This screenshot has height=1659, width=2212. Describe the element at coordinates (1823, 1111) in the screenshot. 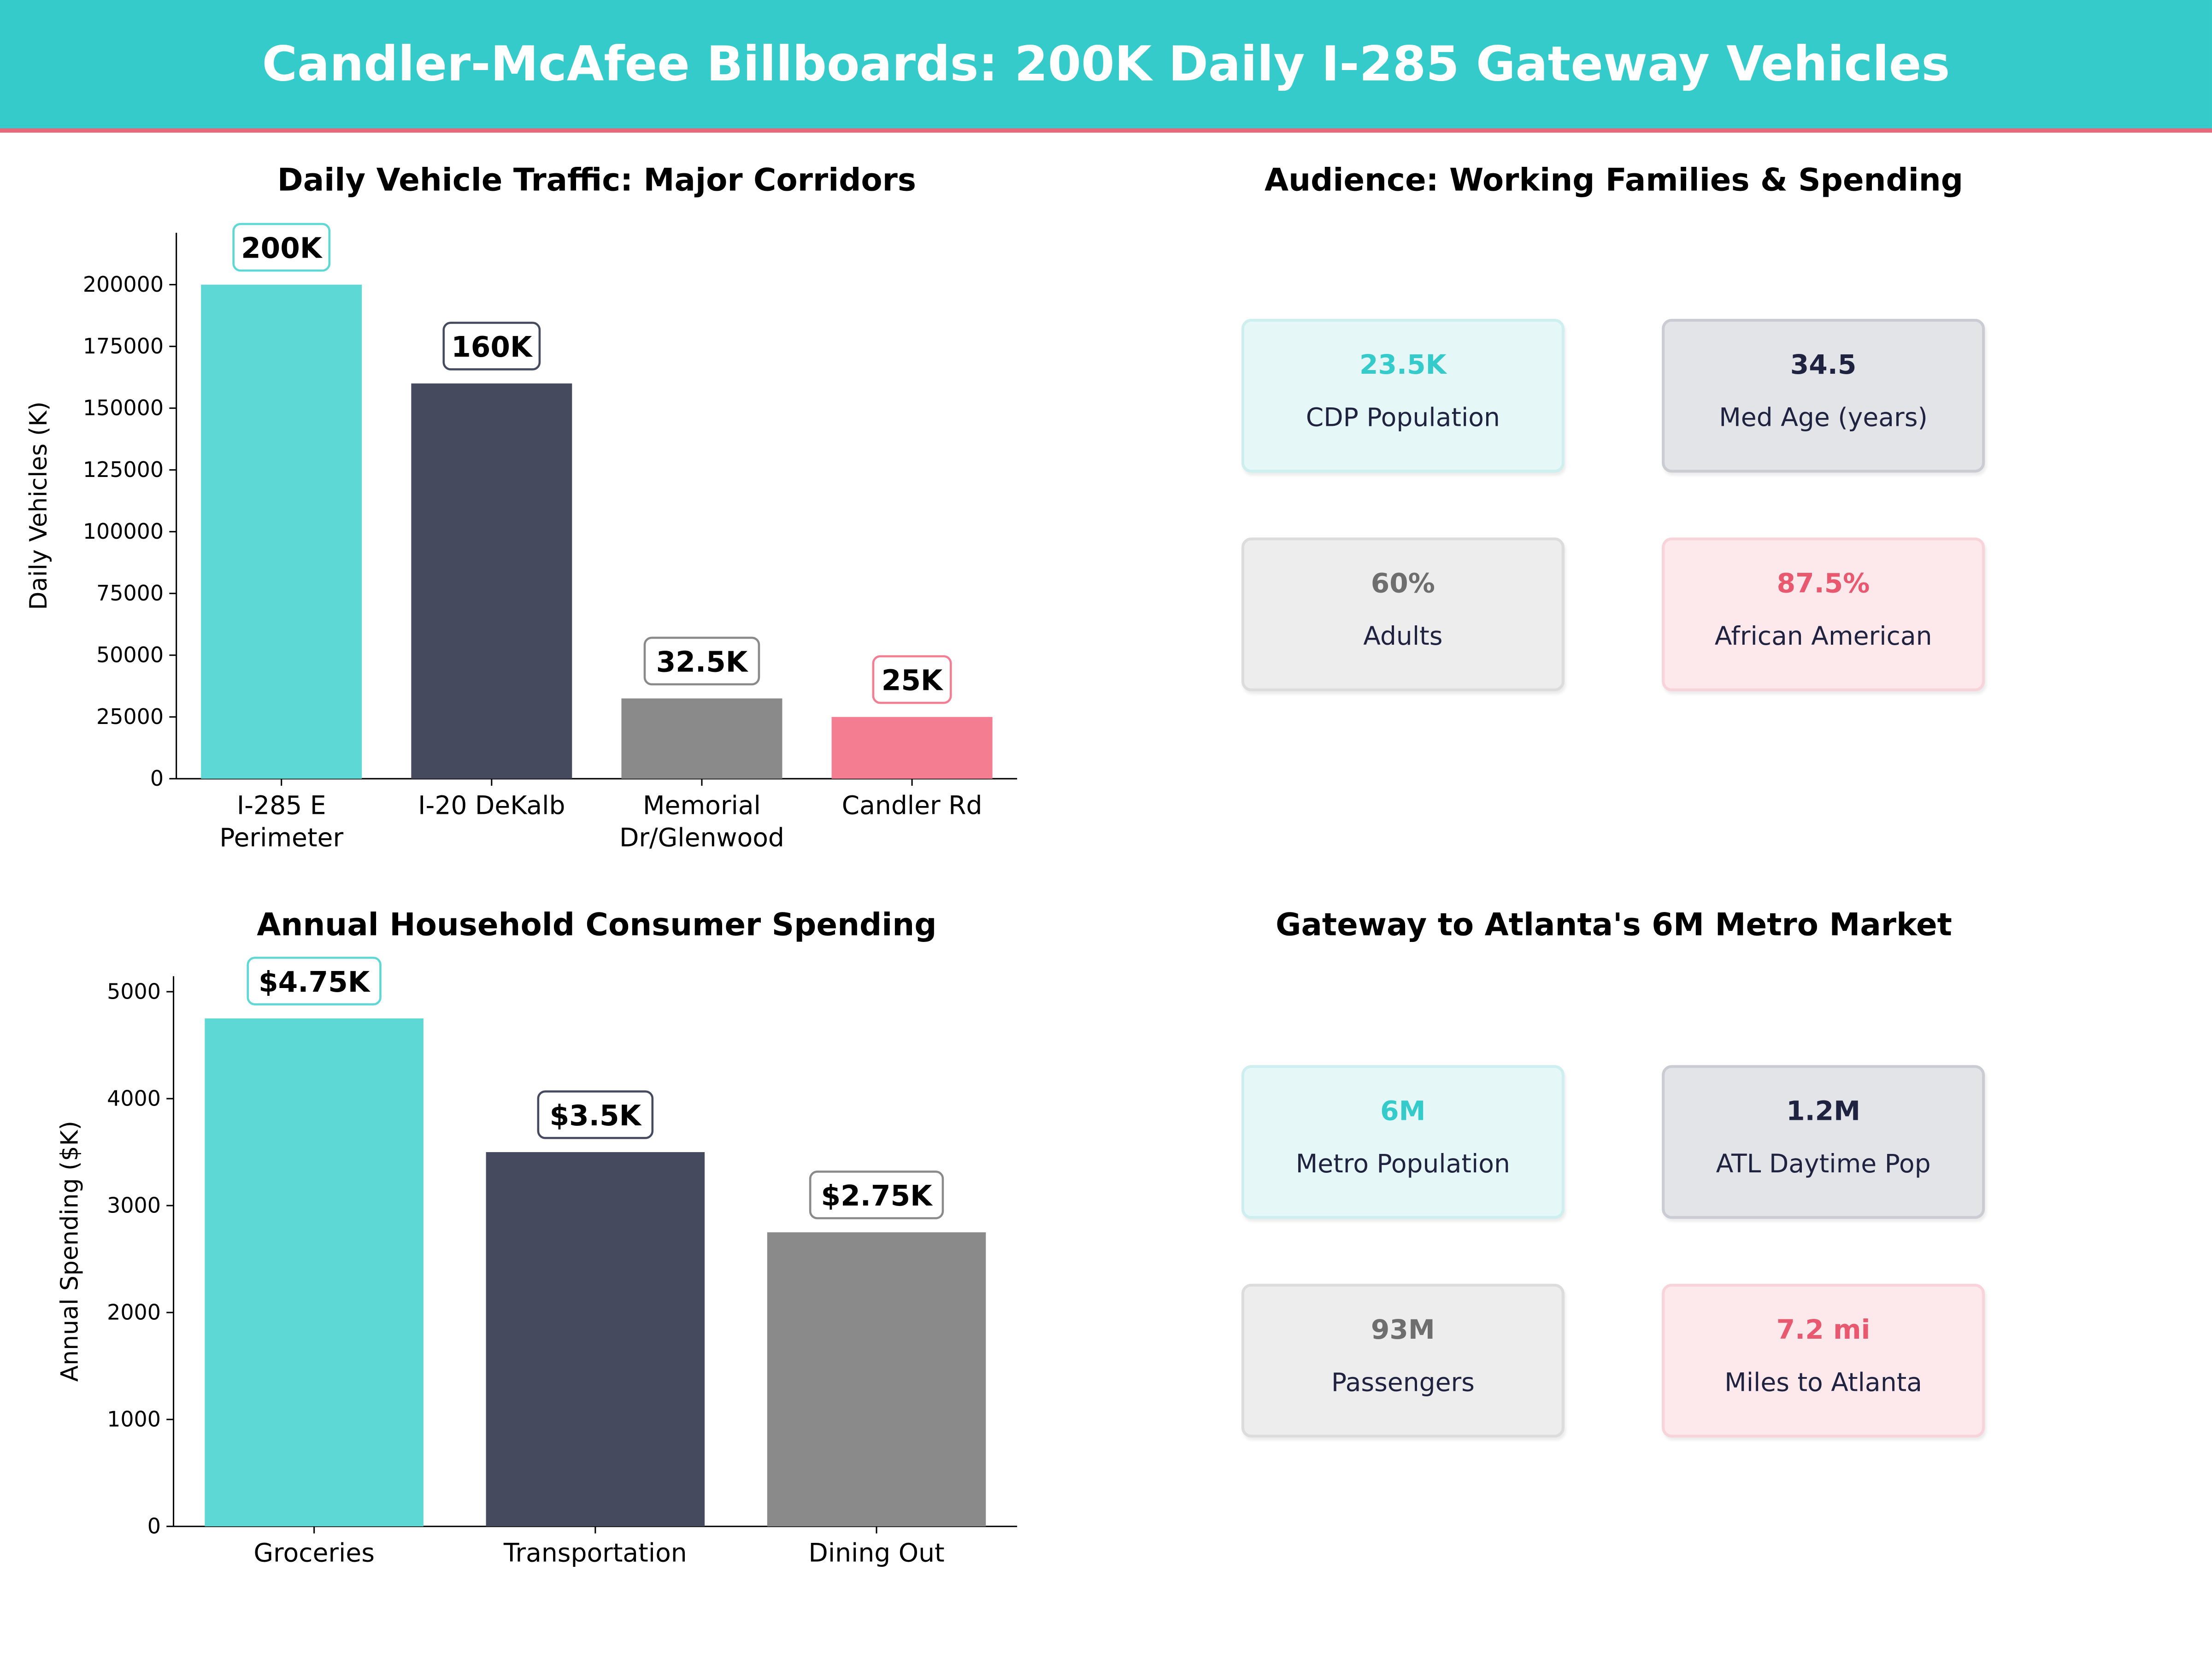

I see `stat-value: 1.2M` at that location.